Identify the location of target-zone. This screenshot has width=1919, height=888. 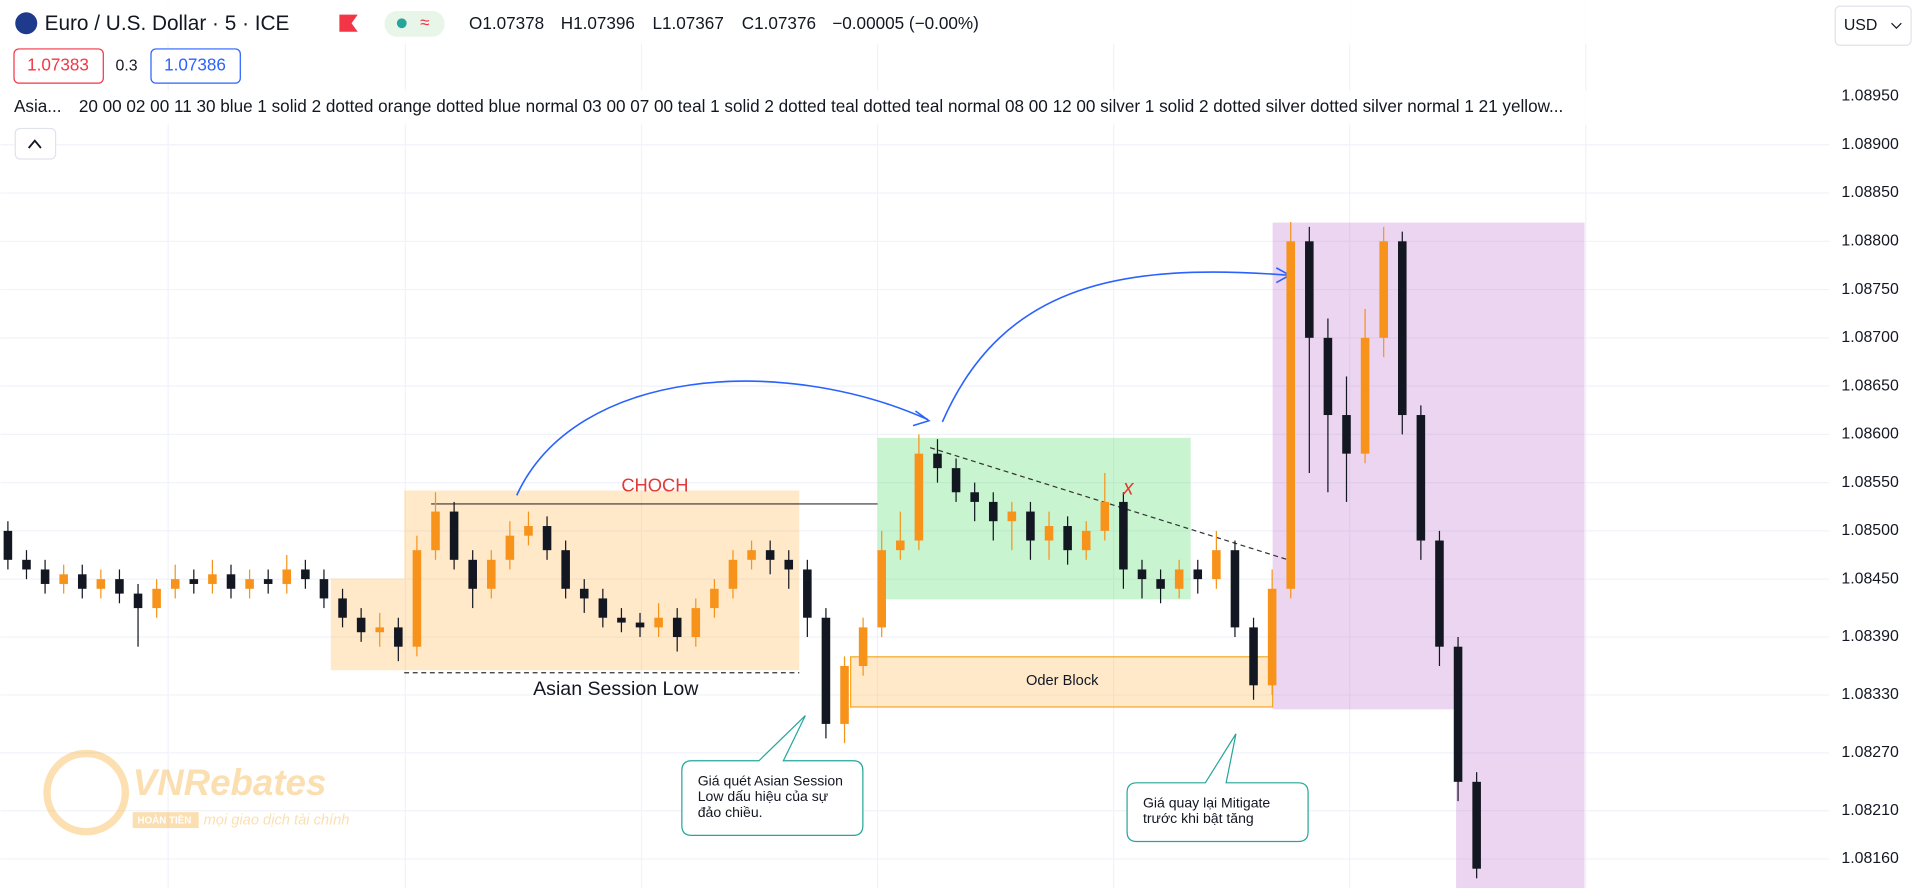
(1428, 555).